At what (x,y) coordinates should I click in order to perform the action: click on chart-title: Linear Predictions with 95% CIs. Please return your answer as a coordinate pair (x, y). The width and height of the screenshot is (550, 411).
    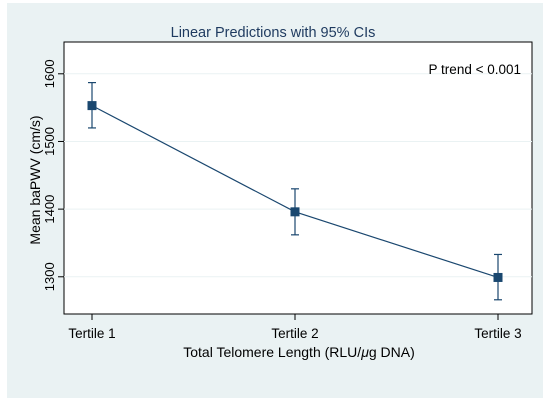
    Looking at the image, I should click on (273, 33).